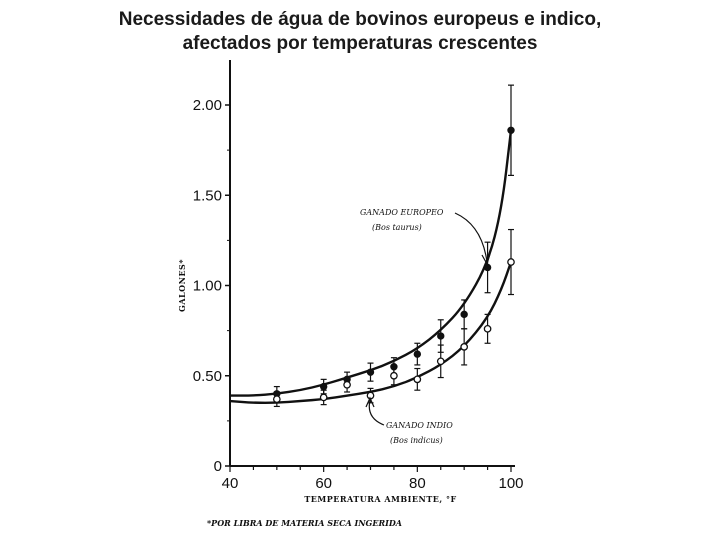 The height and width of the screenshot is (540, 720). Describe the element at coordinates (402, 212) in the screenshot. I see `series-label-europeo: GANADO EUROPEO` at that location.